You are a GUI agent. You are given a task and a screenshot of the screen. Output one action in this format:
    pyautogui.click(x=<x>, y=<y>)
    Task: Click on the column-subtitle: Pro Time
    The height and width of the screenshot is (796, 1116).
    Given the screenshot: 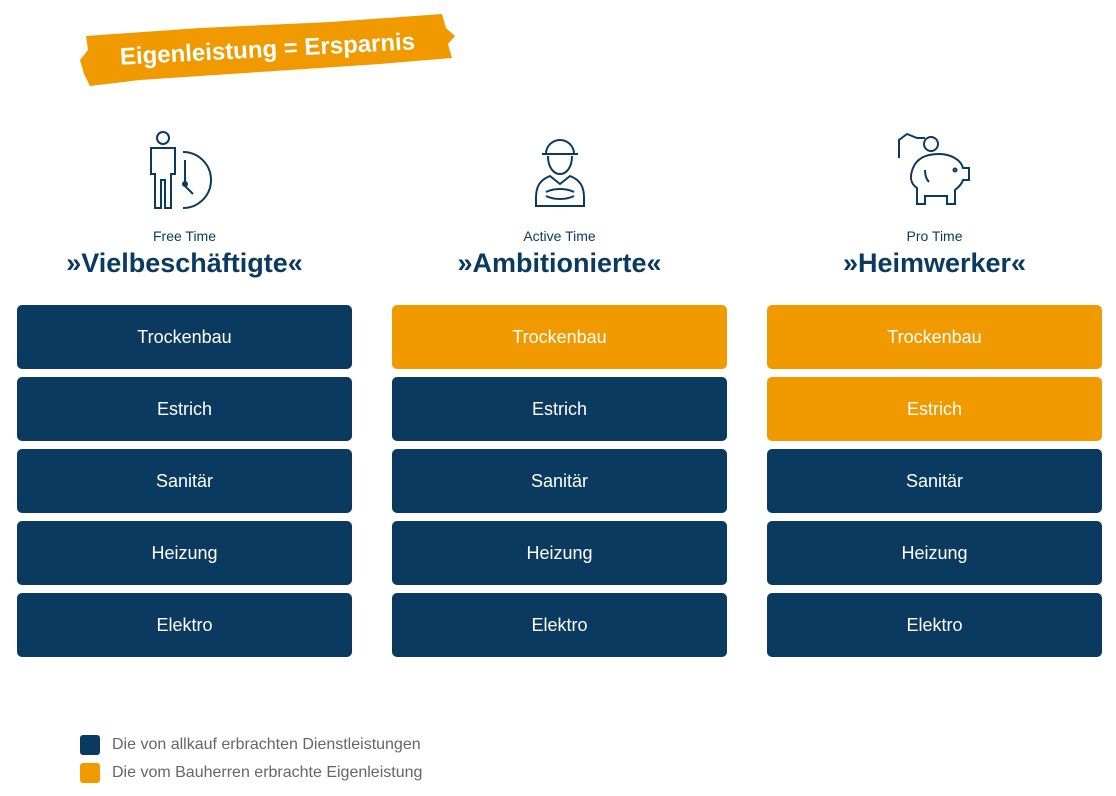 What is the action you would take?
    pyautogui.click(x=934, y=236)
    